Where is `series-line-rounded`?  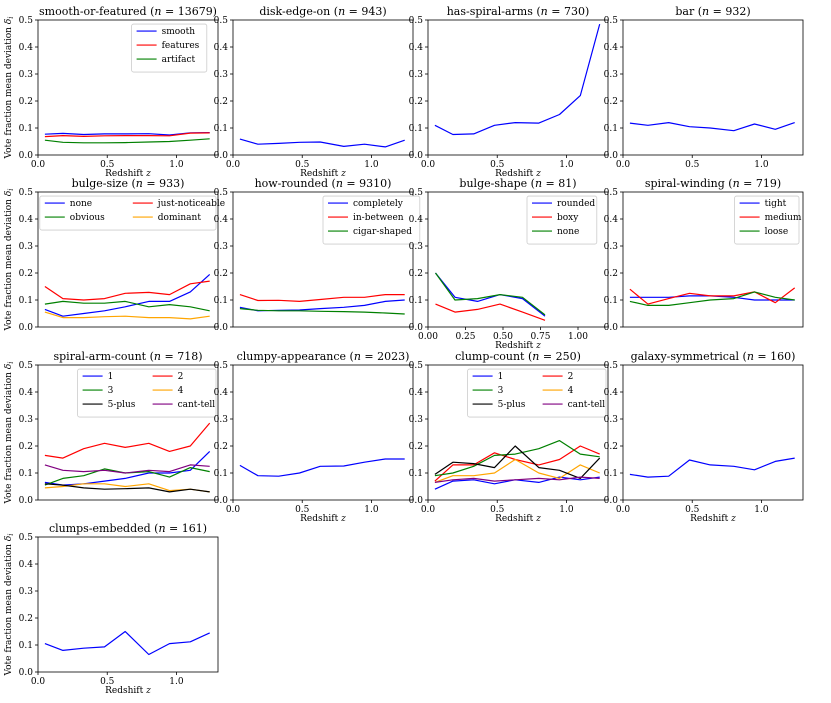
series-line-rounded is located at coordinates (490, 294).